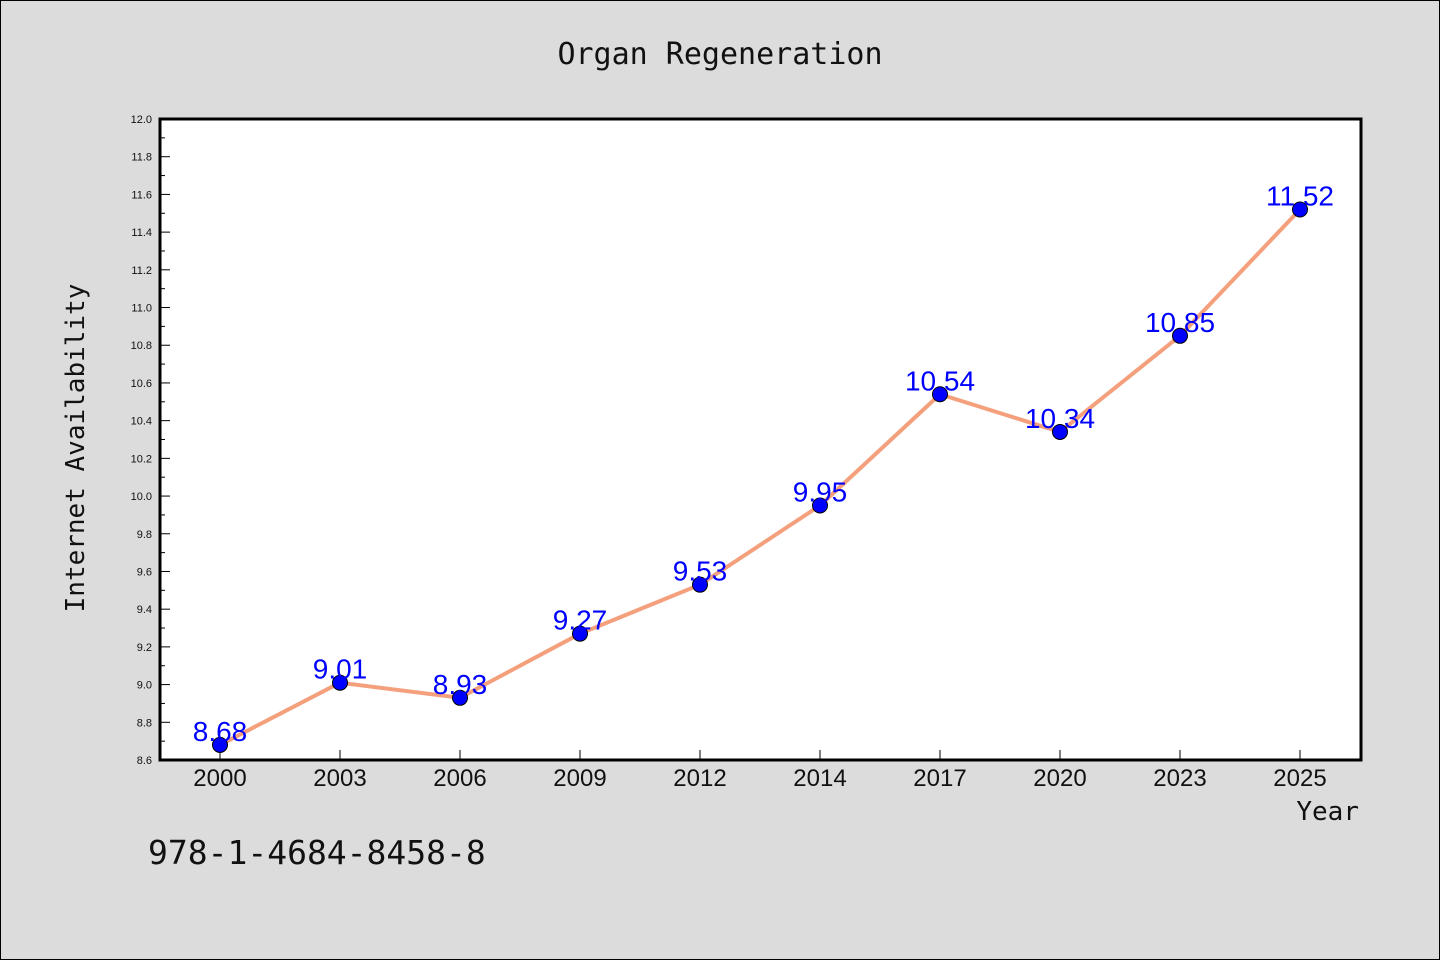  What do you see at coordinates (819, 778) in the screenshot?
I see `x-tick-label: 2014` at bounding box center [819, 778].